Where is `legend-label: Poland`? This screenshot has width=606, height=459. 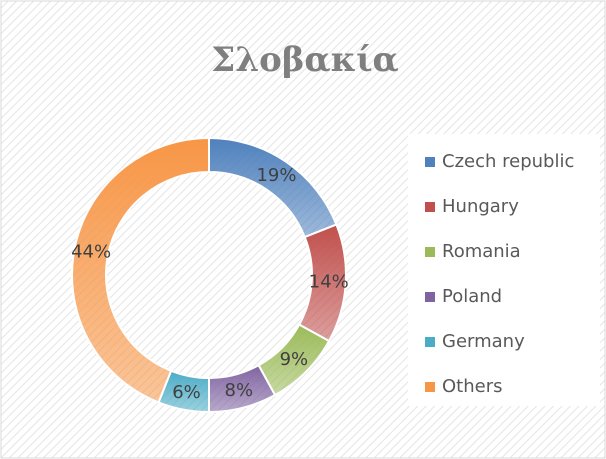 legend-label: Poland is located at coordinates (472, 296).